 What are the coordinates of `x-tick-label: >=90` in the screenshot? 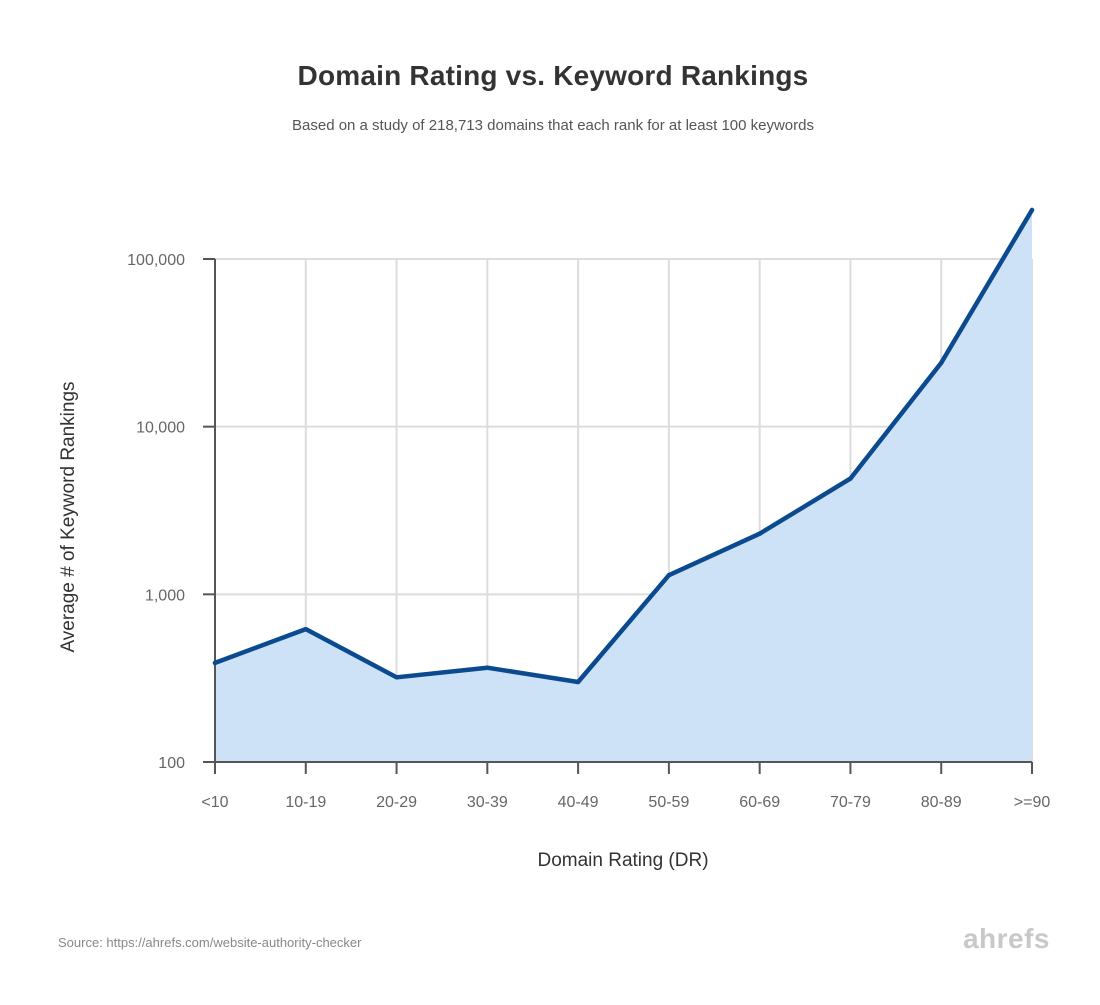 It's located at (1032, 802).